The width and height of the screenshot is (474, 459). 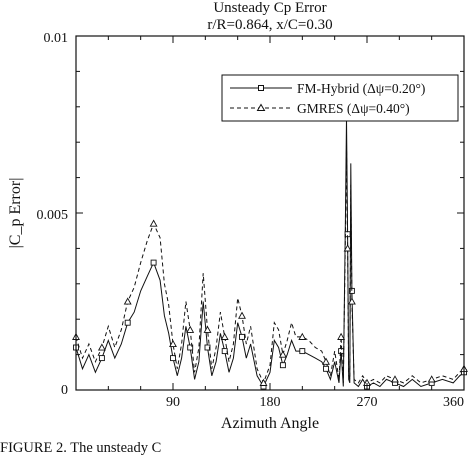 What do you see at coordinates (173, 402) in the screenshot?
I see `x-tick-label-90: 90` at bounding box center [173, 402].